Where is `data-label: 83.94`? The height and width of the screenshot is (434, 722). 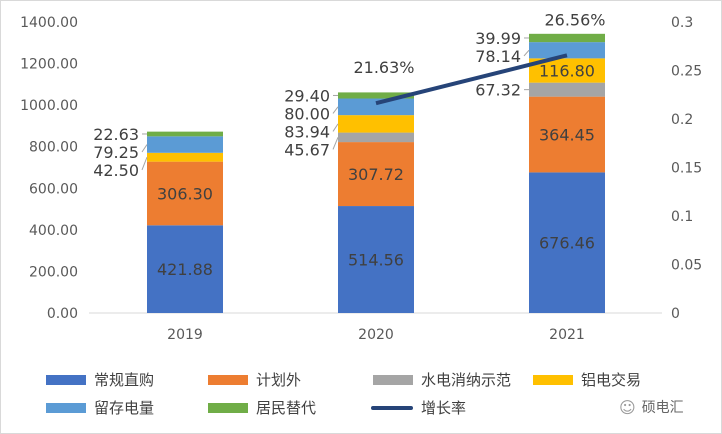
data-label: 83.94 is located at coordinates (307, 131).